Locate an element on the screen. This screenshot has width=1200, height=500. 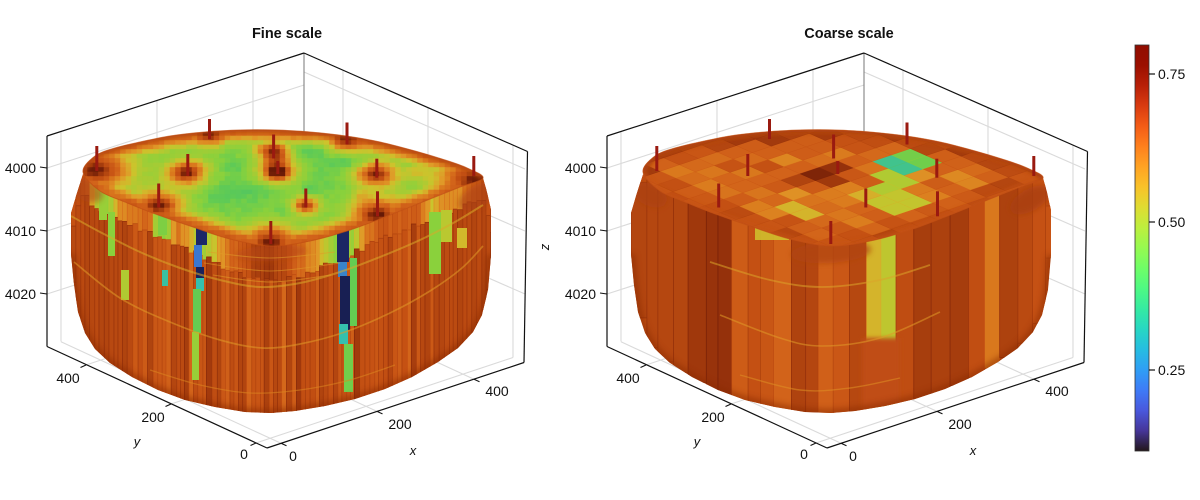
svg-text: Fine scale is located at coordinates (287, 34).